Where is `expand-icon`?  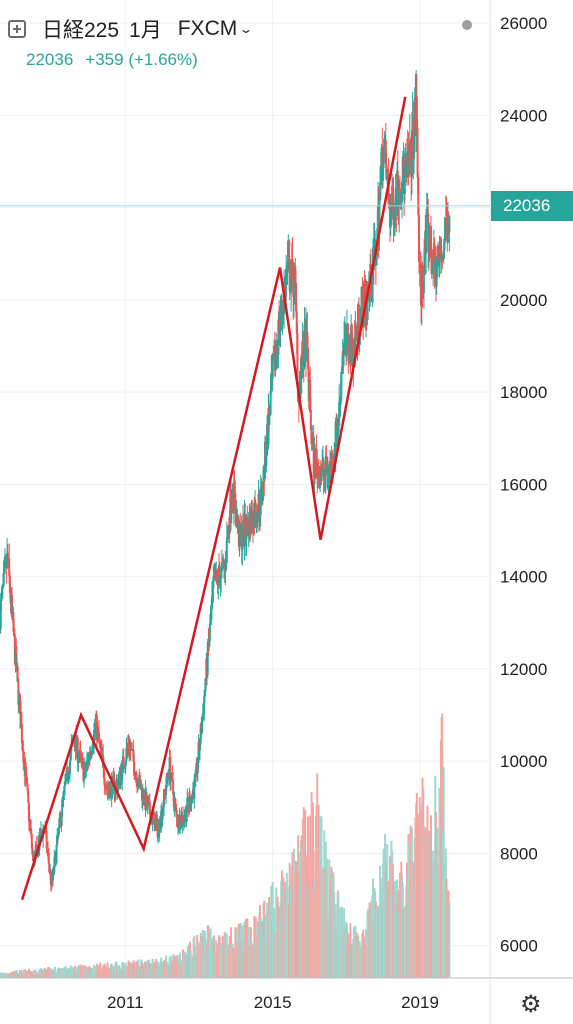
expand-icon is located at coordinates (17, 29).